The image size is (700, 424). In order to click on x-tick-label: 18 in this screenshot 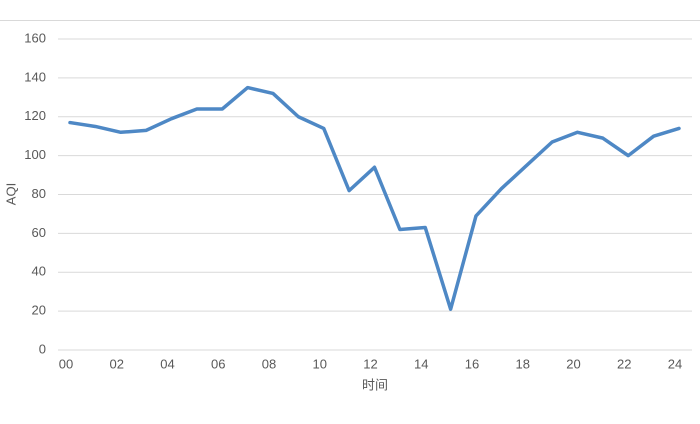, I will do `click(523, 363)`.